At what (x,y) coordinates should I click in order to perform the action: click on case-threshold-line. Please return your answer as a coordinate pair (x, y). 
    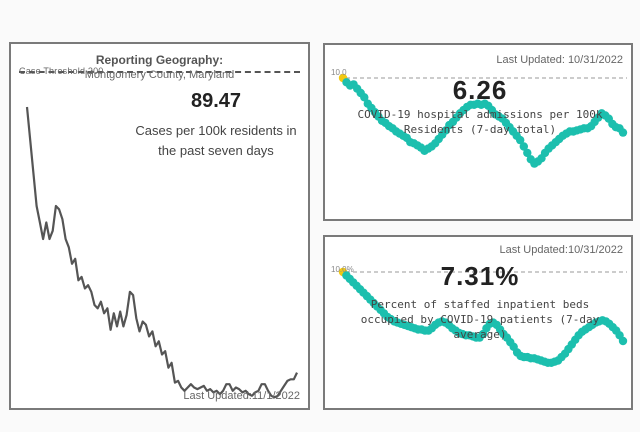
    Looking at the image, I should click on (159, 72).